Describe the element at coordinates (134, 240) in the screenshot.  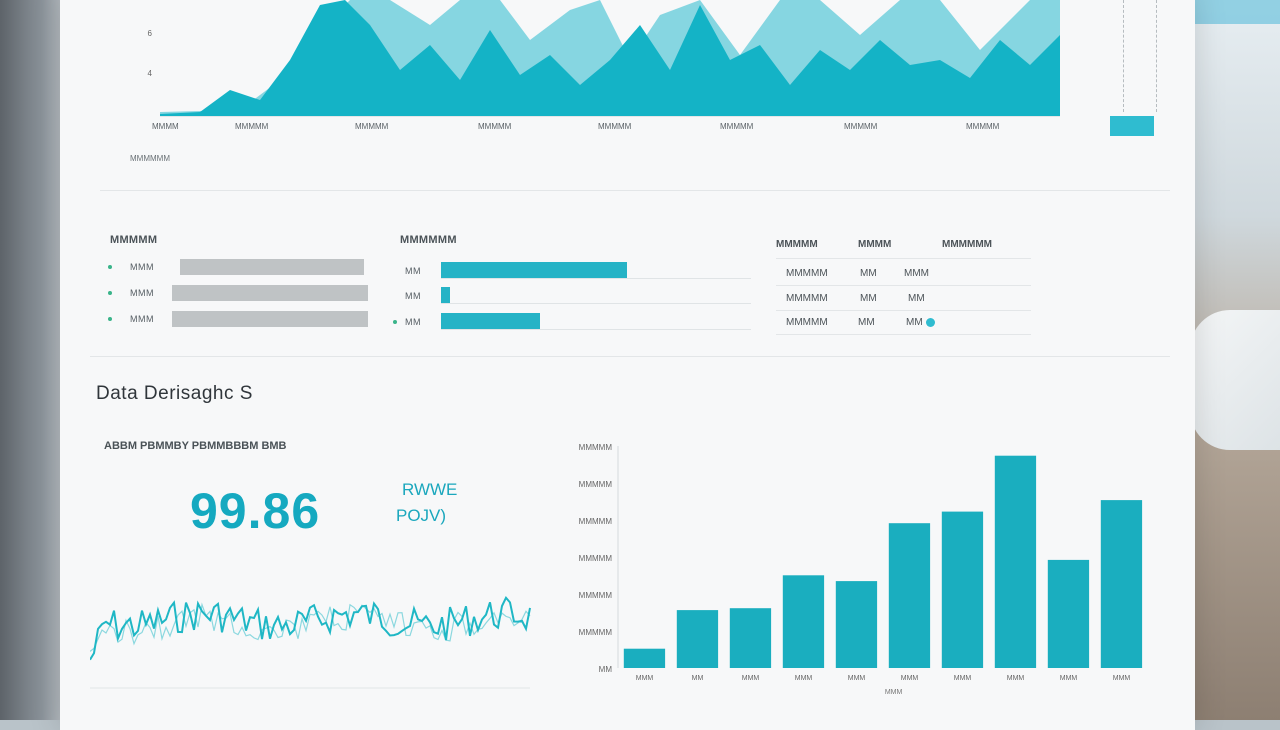
I see `left-panel-title: MMMMM` at that location.